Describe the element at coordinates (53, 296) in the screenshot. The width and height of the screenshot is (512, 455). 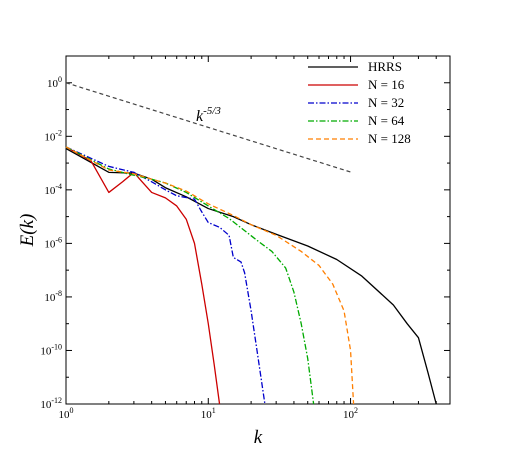
I see `y-tick-label: 10⁻⁸` at that location.